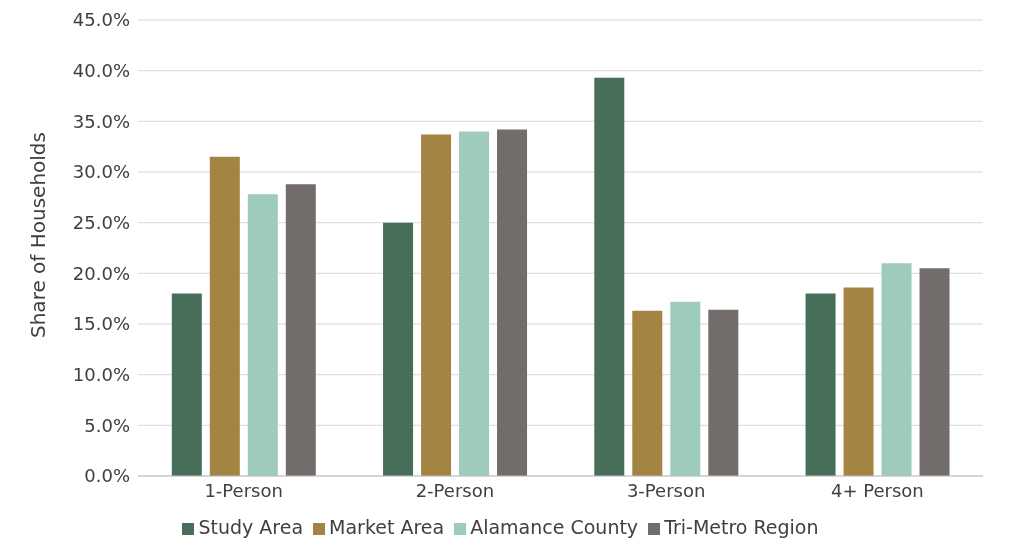 The image size is (1025, 550). I want to click on y-tick-label: 35.0%, so click(101, 121).